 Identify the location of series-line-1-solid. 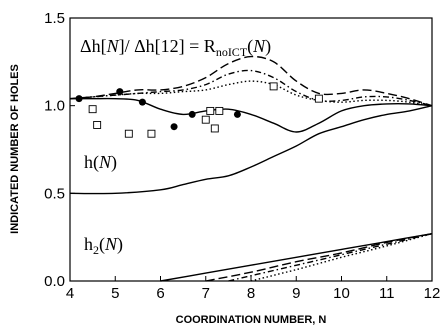
(251, 115).